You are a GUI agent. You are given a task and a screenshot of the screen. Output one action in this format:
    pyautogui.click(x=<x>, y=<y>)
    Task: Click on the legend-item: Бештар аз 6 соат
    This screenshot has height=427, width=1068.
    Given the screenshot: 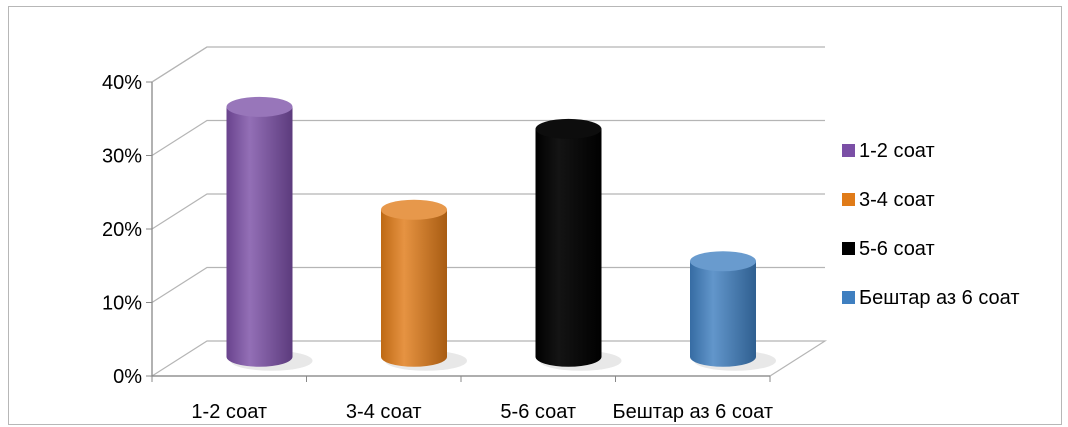 What is the action you would take?
    pyautogui.click(x=931, y=298)
    